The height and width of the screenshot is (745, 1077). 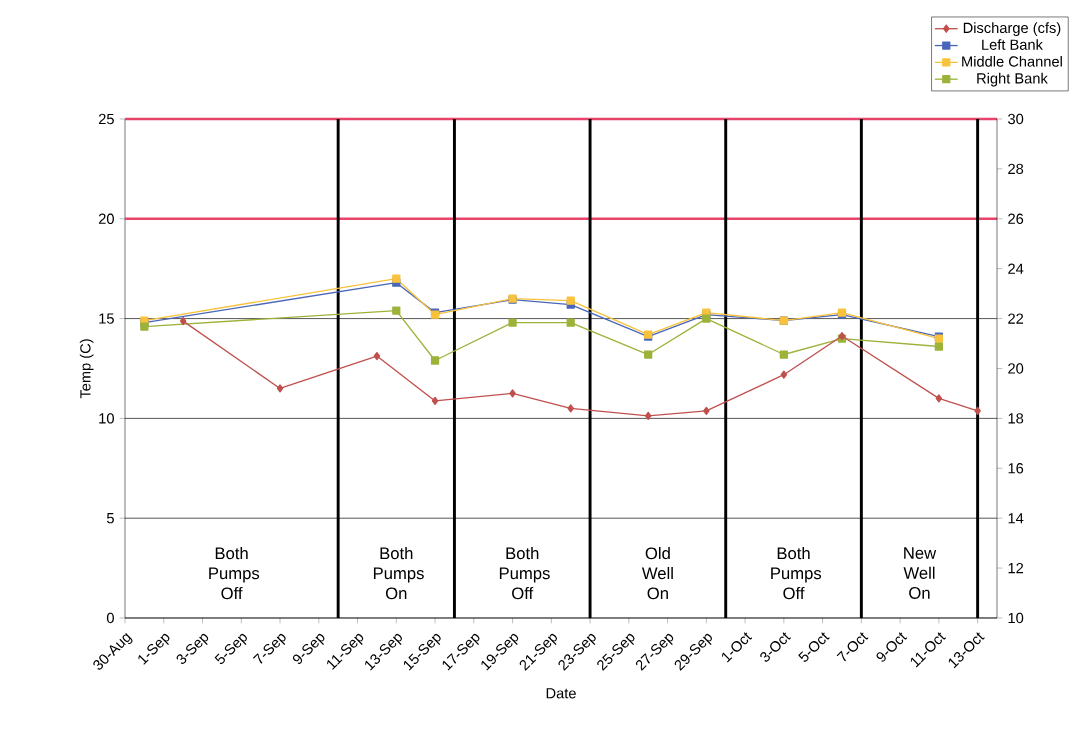 I want to click on y2-tick-label: 20, so click(x=1016, y=368).